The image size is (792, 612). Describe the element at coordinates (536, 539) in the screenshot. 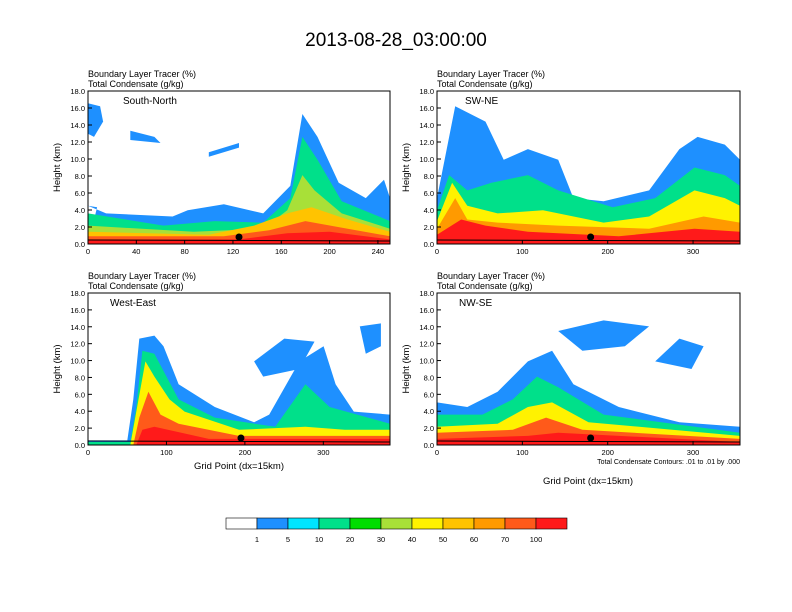

I see `colorbar-label: 100` at that location.